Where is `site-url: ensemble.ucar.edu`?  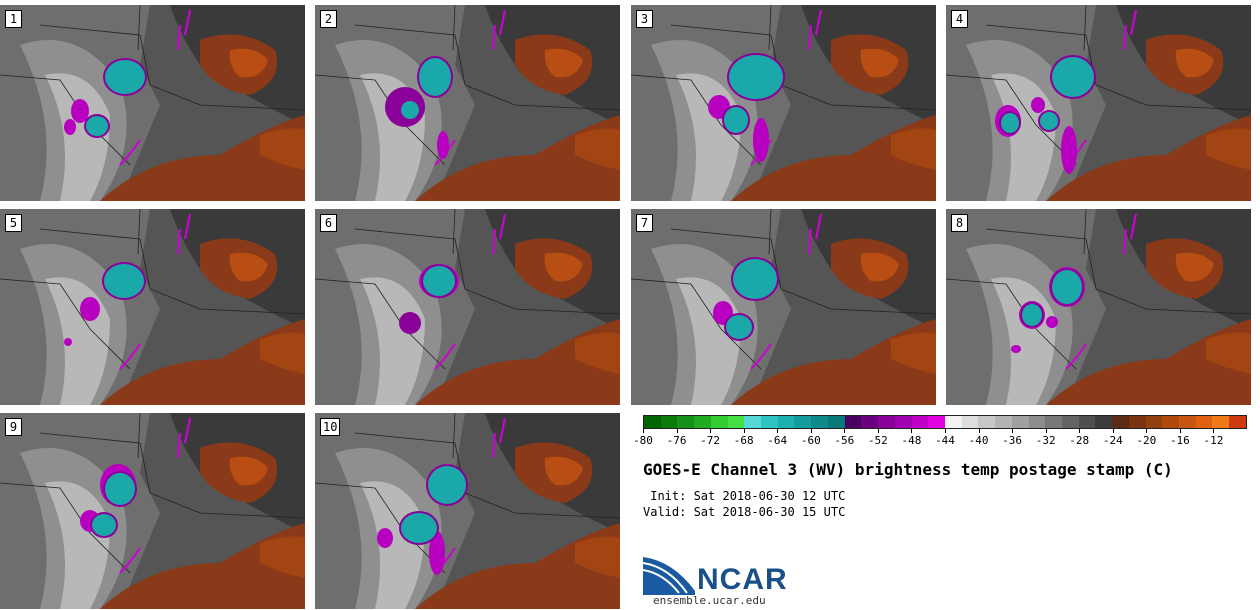
site-url: ensemble.ucar.edu is located at coordinates (709, 600).